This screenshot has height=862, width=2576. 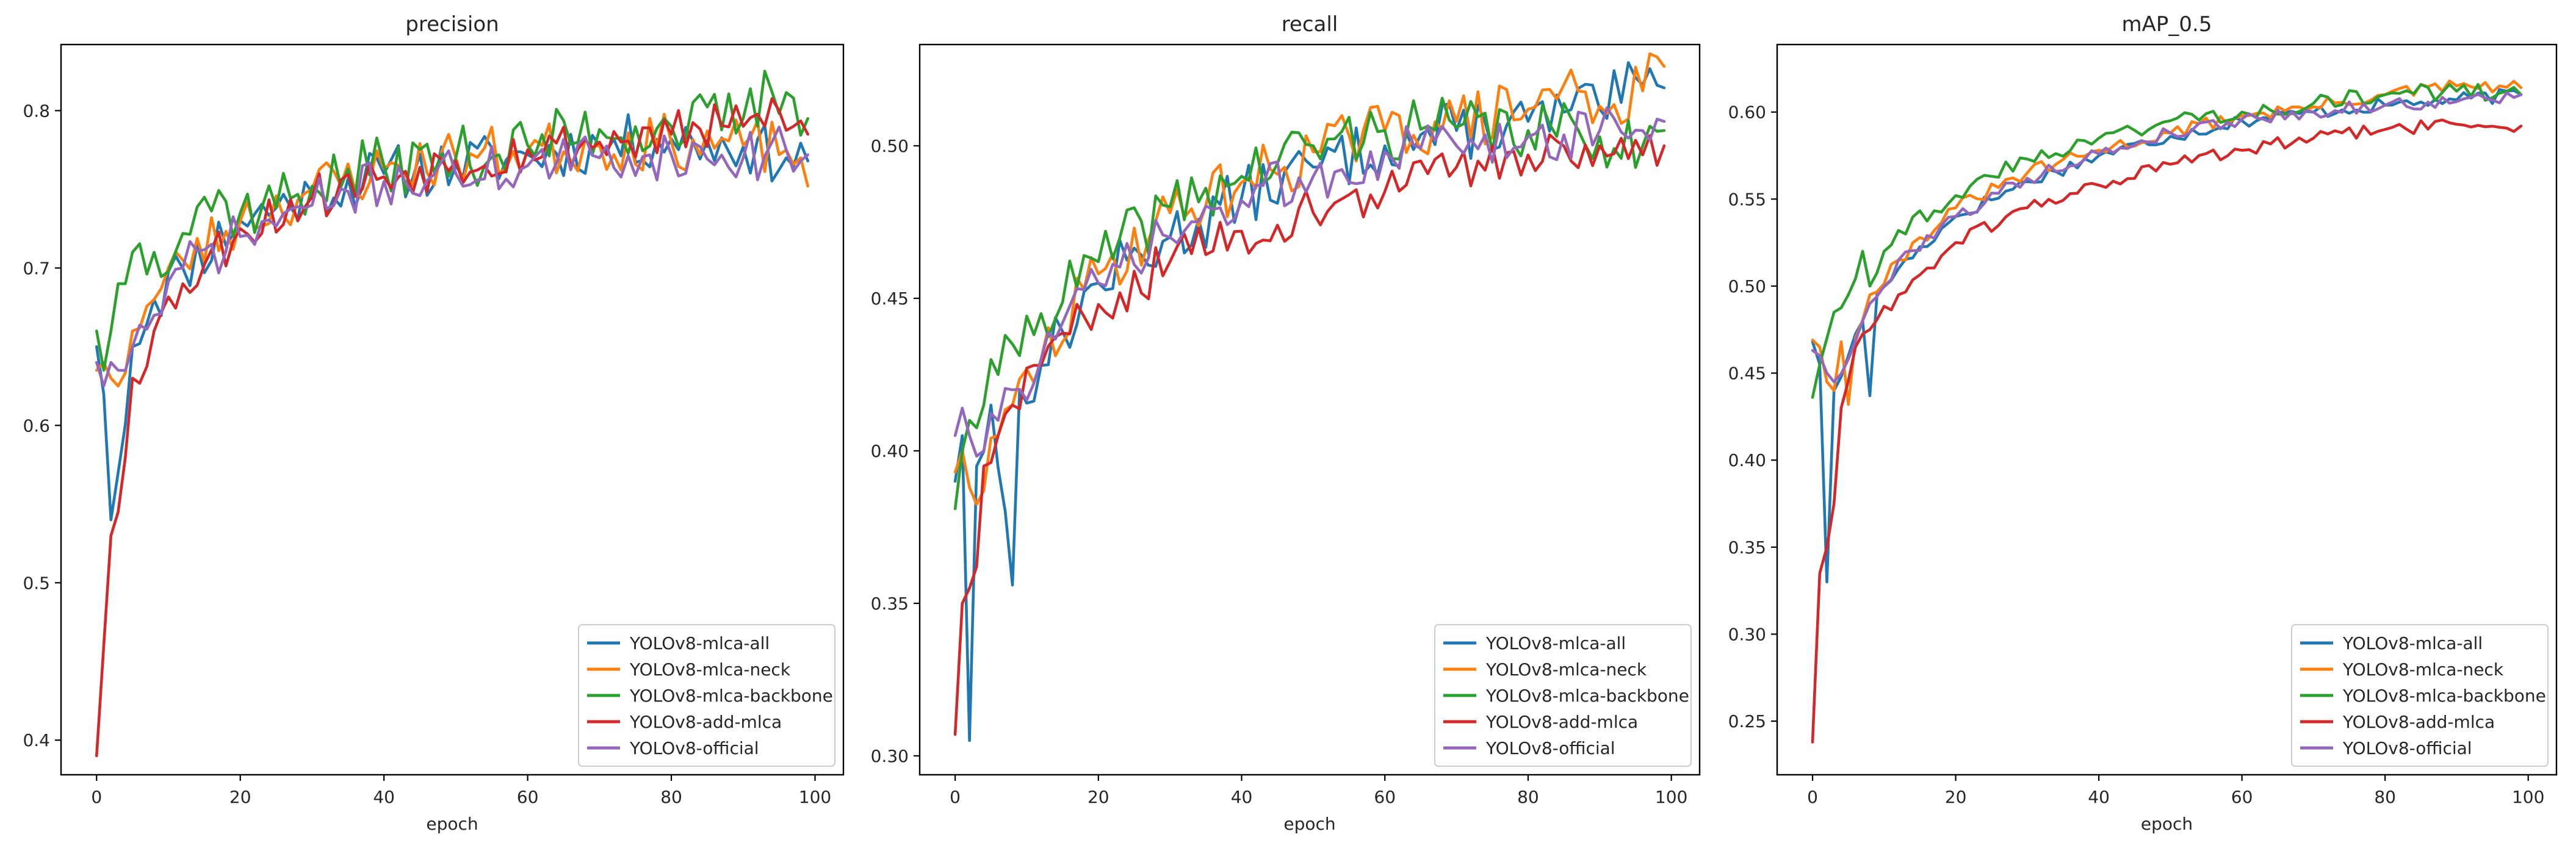 I want to click on y-tick-label: 0.60, so click(x=1747, y=112).